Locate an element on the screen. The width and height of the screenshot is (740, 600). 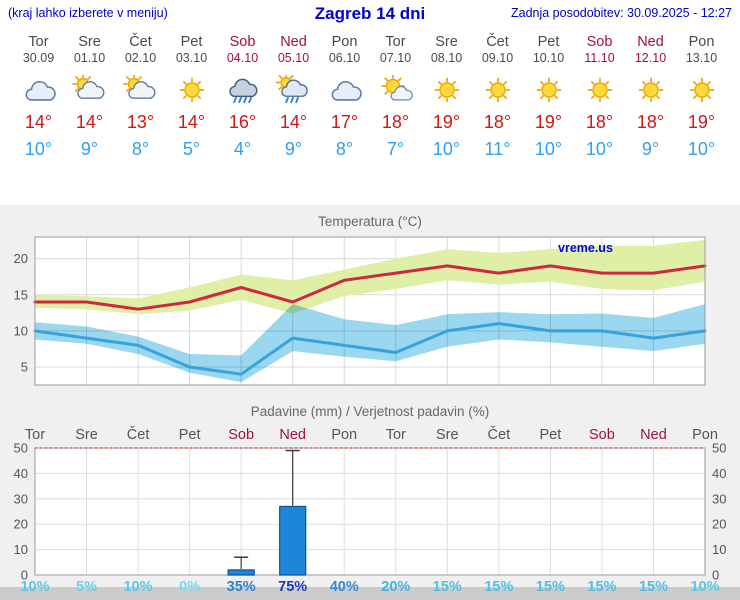
day-max-temperature: 17° is located at coordinates (344, 122).